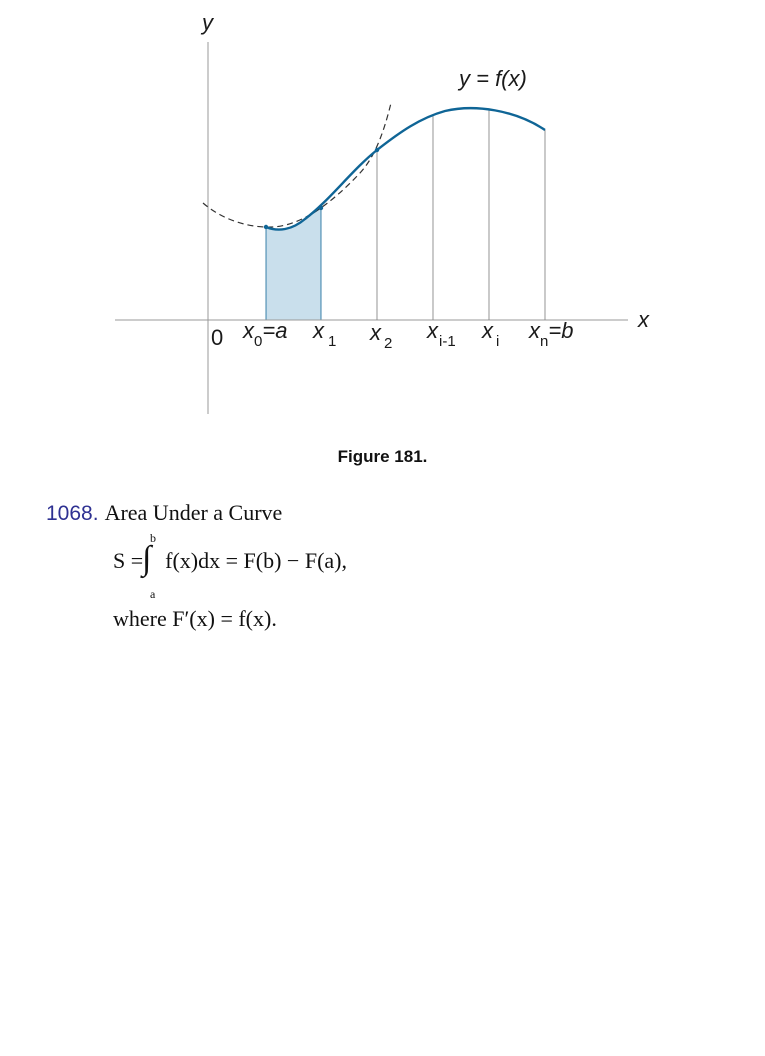 The height and width of the screenshot is (1056, 765). I want to click on integral-upper-limit: b, so click(153, 538).